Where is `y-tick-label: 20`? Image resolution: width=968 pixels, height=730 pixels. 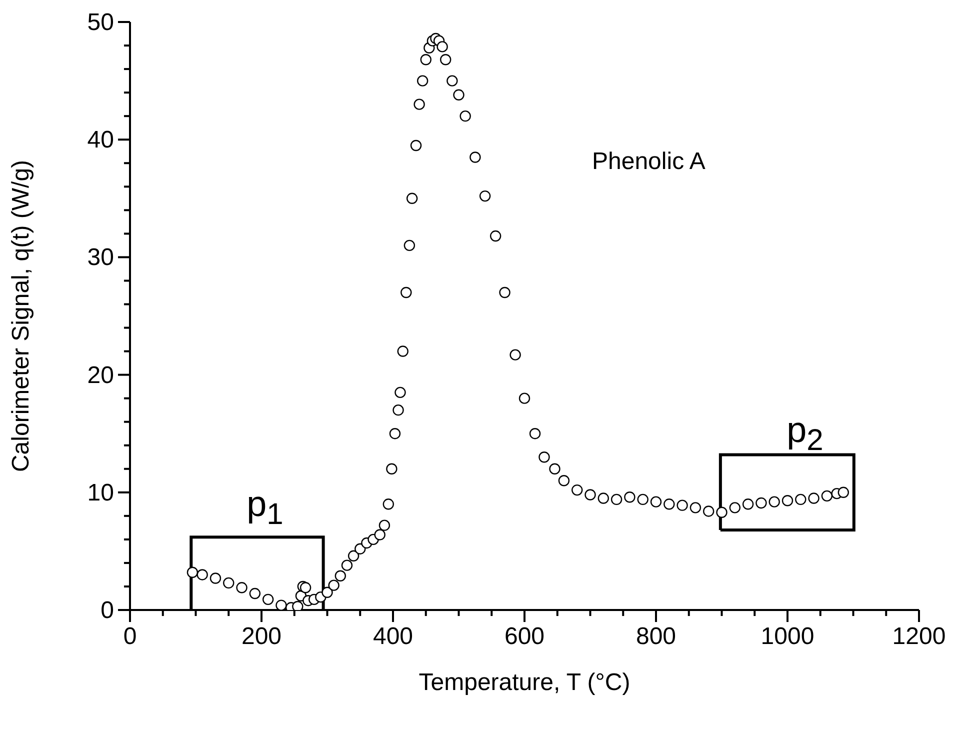 y-tick-label: 20 is located at coordinates (100, 375).